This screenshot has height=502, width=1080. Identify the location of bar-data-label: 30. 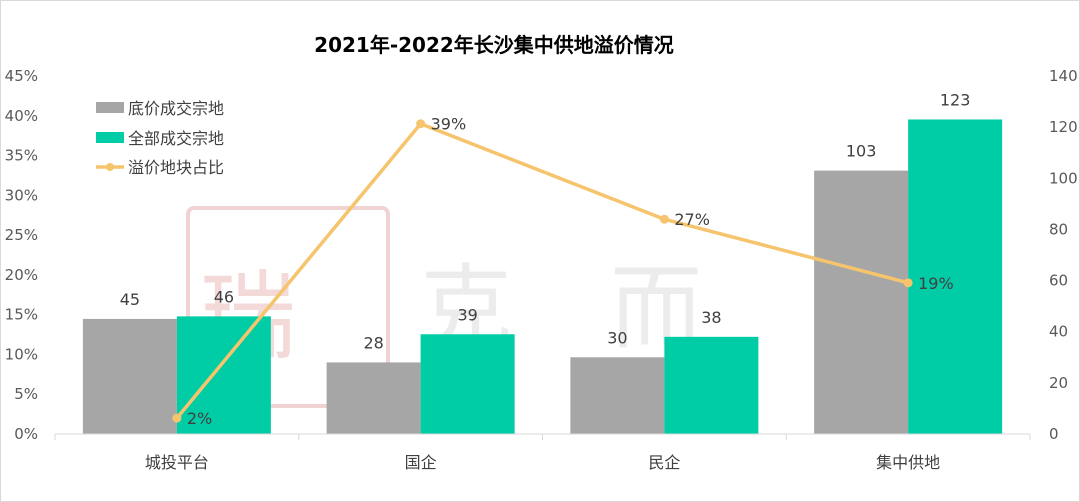
(617, 337).